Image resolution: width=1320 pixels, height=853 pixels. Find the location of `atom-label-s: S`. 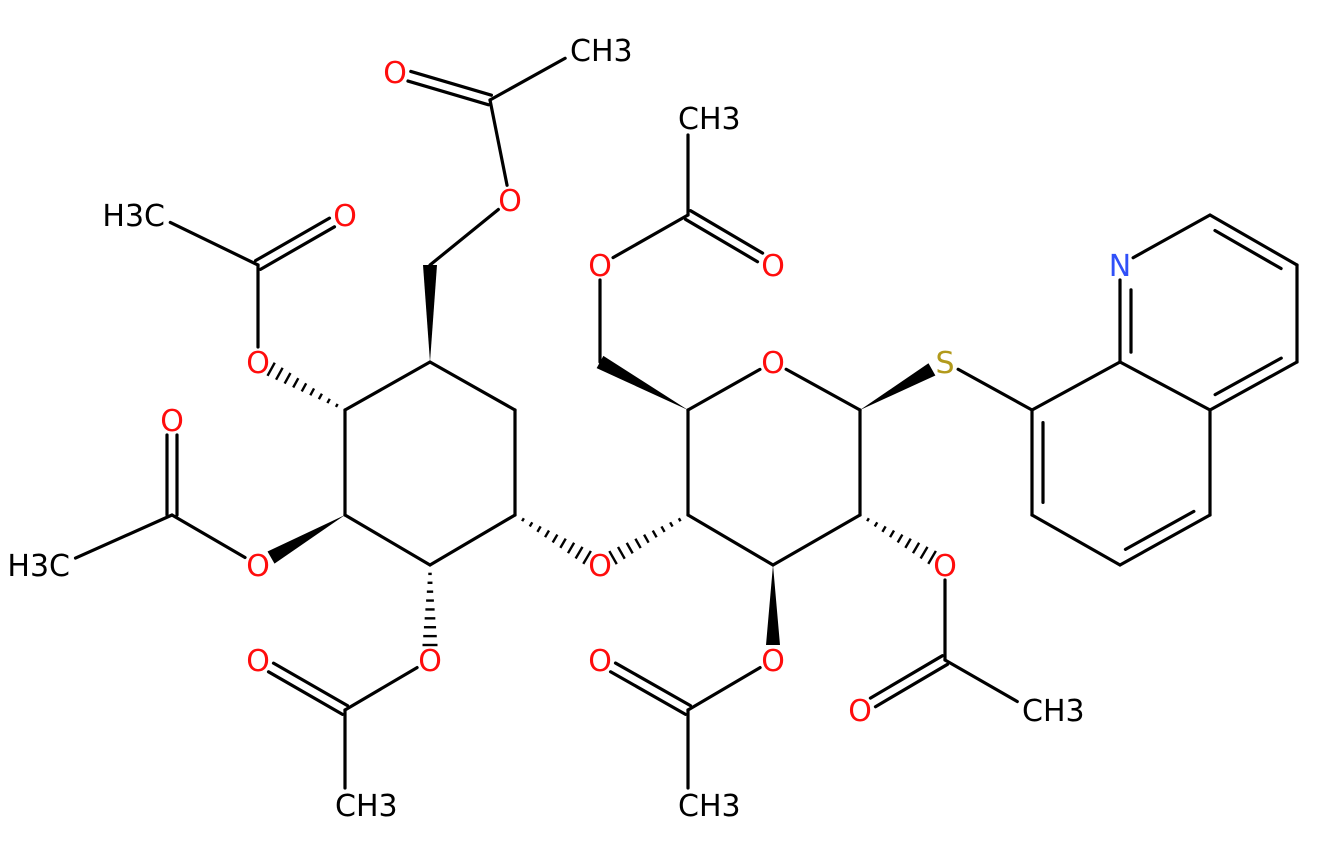

atom-label-s: S is located at coordinates (944, 363).